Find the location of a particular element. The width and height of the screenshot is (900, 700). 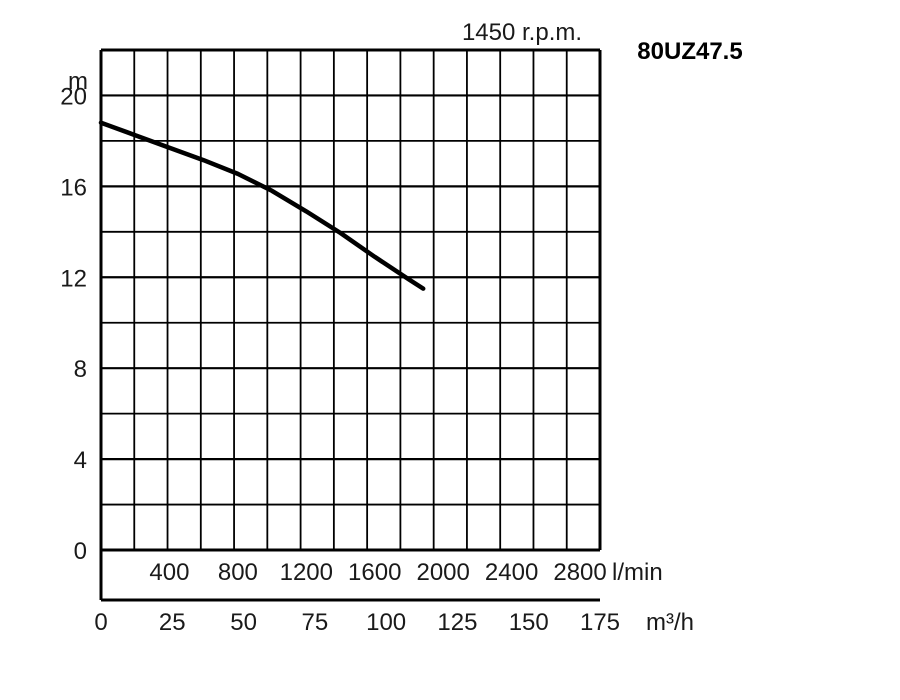

y-tick-label: 20 is located at coordinates (73, 96).